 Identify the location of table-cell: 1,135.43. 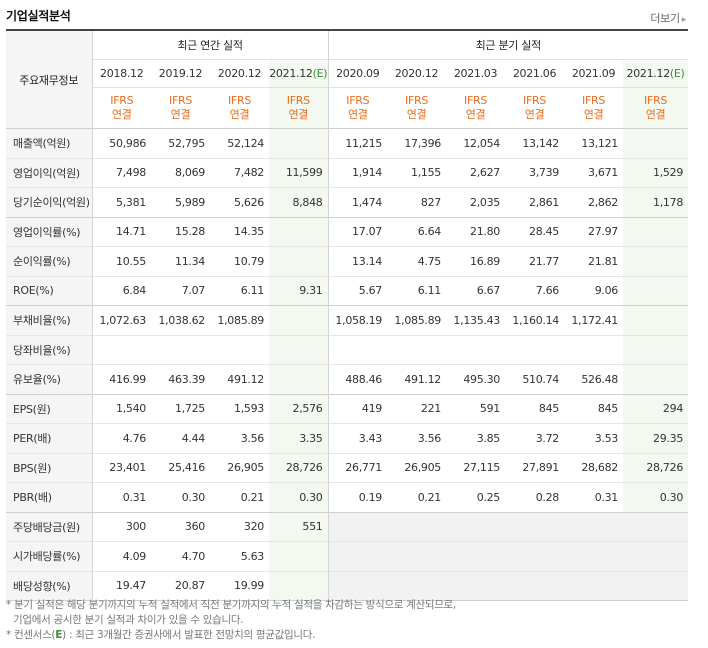
(476, 320).